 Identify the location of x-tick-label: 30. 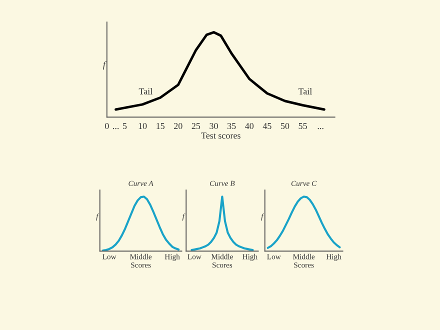
(214, 126).